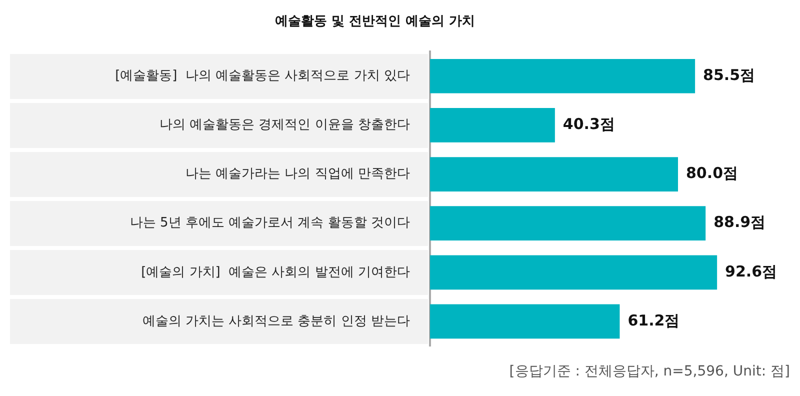  Describe the element at coordinates (588, 124) in the screenshot. I see `data-label: 40.3점` at that location.